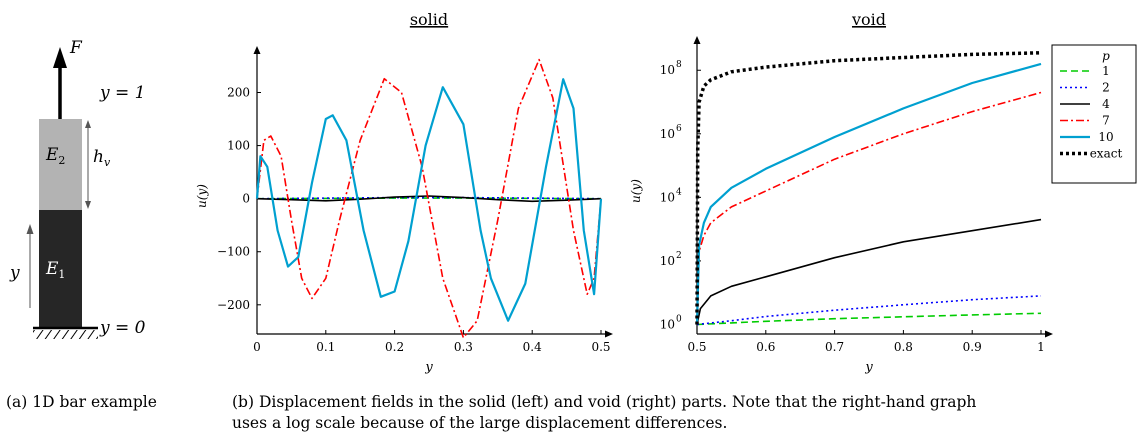 The image size is (1140, 437). Describe the element at coordinates (1106, 71) in the screenshot. I see `legend-label-1: 1` at that location.